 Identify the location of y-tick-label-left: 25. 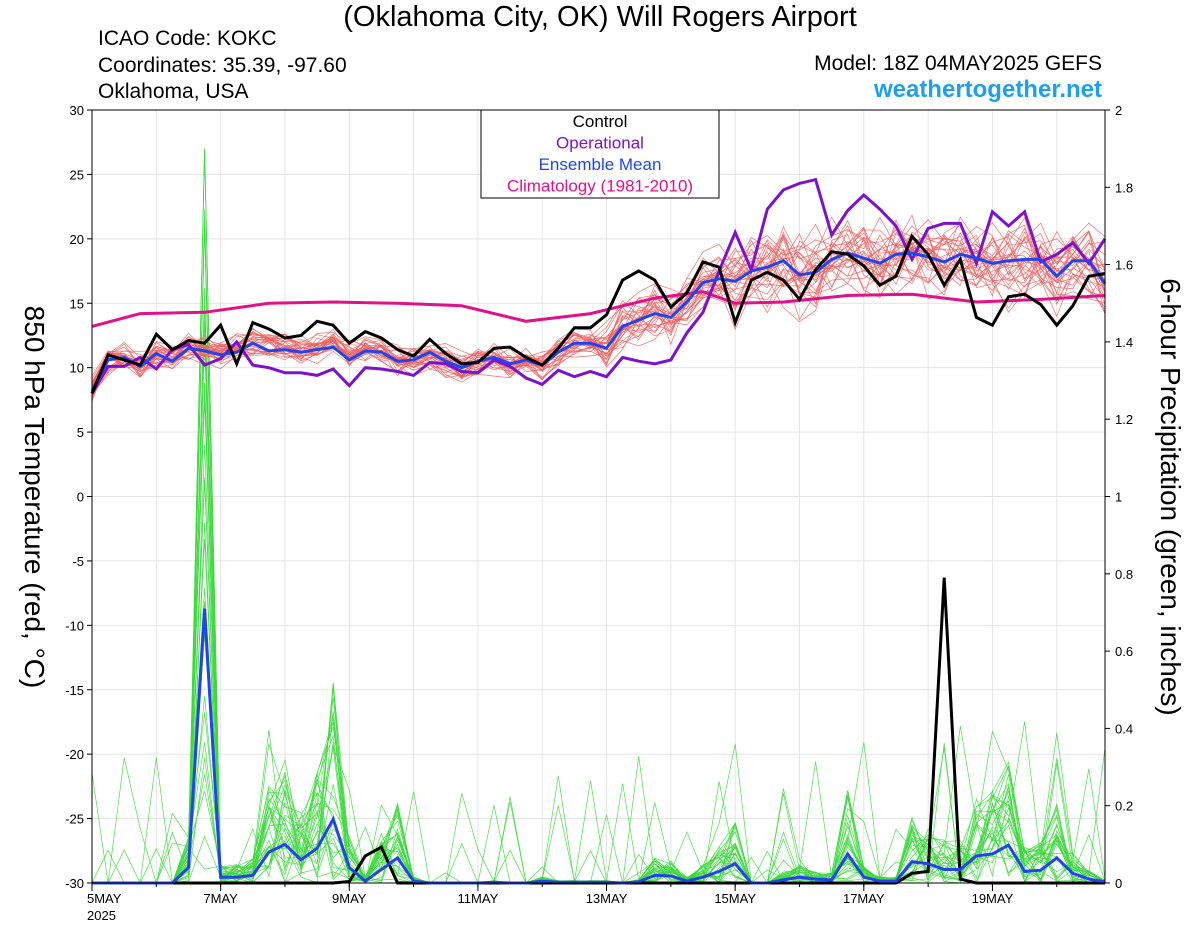
(77, 174).